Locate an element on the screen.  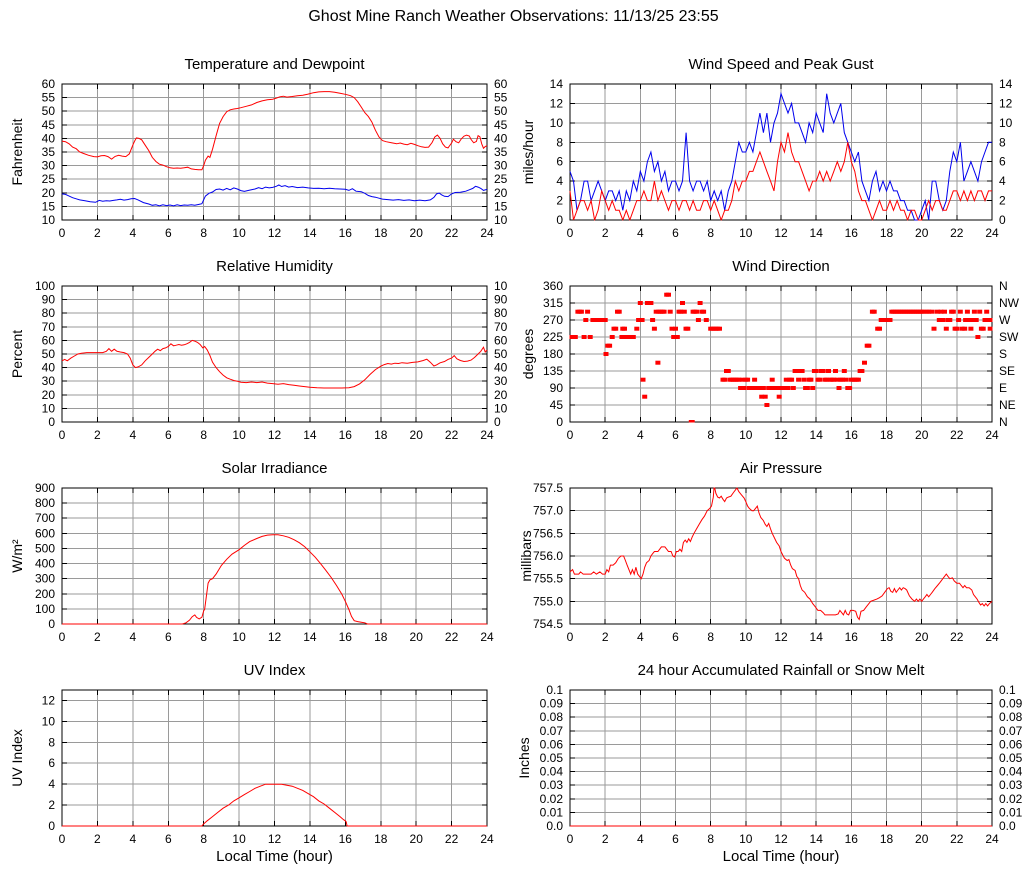
y-tick-label: 60 is located at coordinates (49, 340).